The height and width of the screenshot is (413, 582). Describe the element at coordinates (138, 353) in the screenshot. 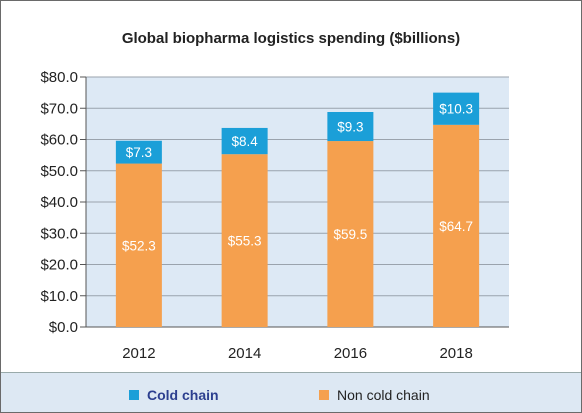

I see `x-tick-label: 2012` at that location.